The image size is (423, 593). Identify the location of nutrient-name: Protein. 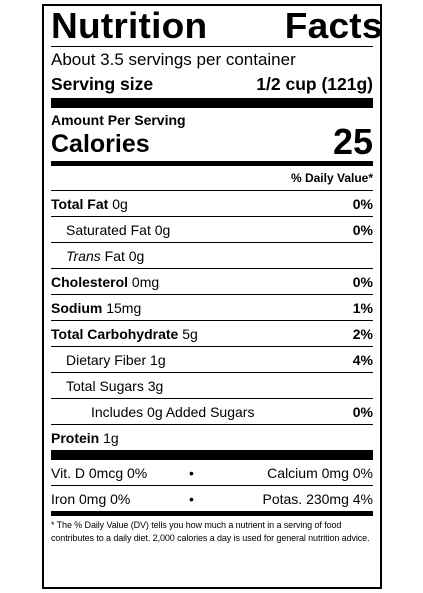
(75, 437).